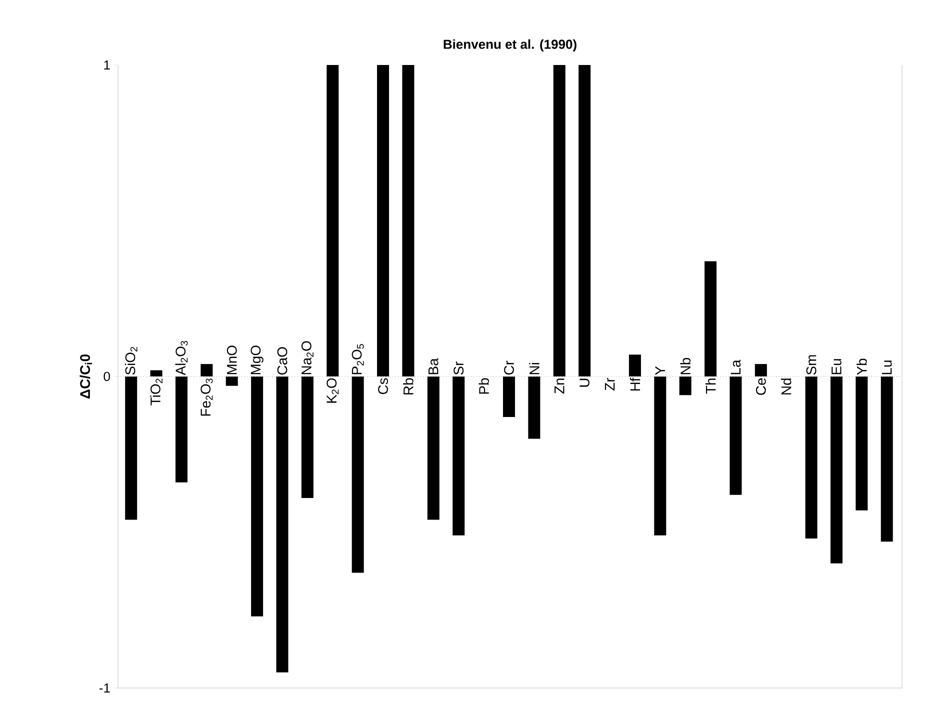 Image resolution: width=930 pixels, height=711 pixels. What do you see at coordinates (685, 366) in the screenshot?
I see `x-tick-label: Nb` at bounding box center [685, 366].